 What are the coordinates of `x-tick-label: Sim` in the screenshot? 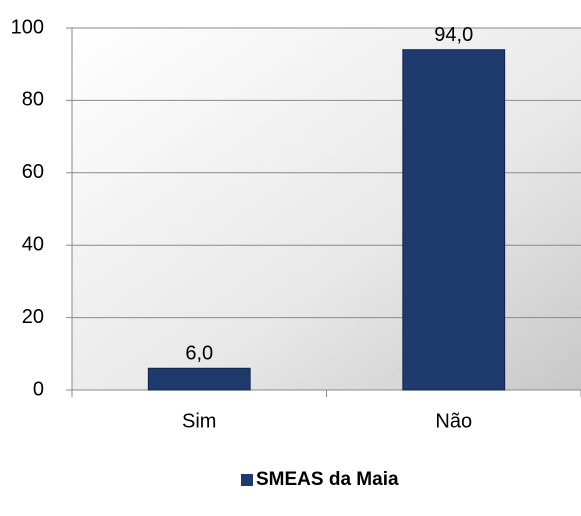 It's located at (199, 421).